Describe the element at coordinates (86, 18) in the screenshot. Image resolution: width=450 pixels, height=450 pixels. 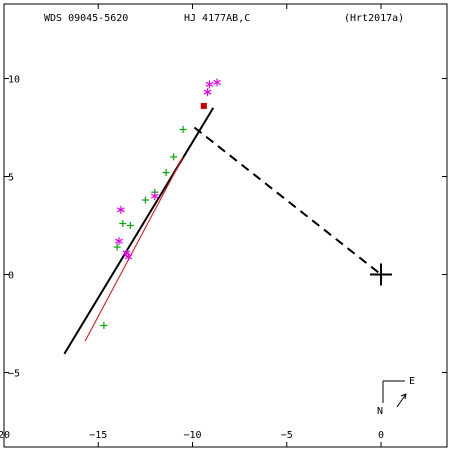
I see `wds-designation: WDS 09045-5620` at that location.